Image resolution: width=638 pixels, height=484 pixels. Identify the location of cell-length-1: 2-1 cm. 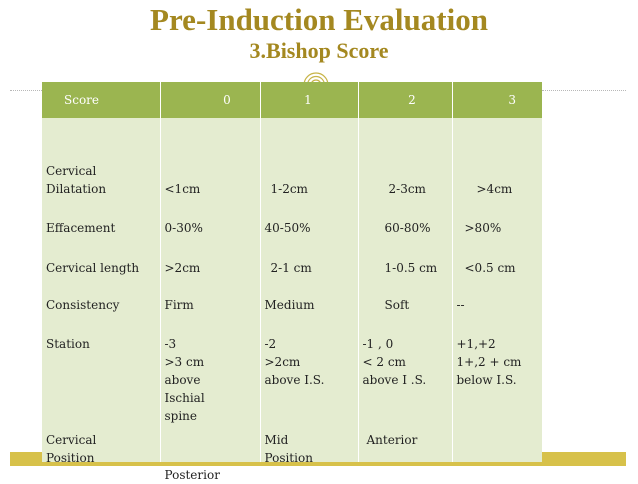
(291, 268).